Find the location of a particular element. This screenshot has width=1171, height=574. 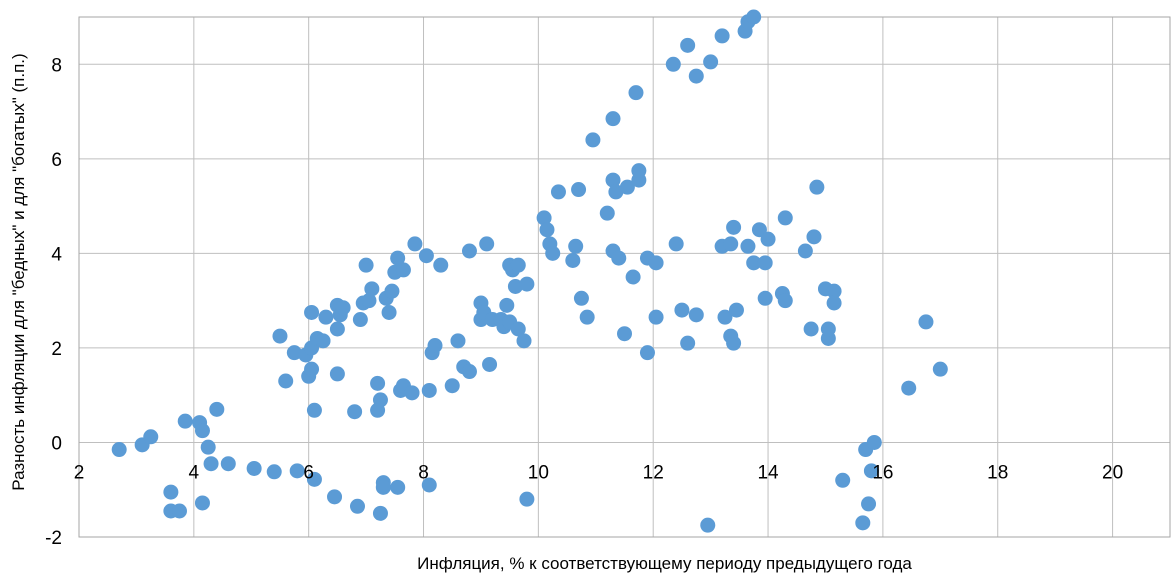

x-tick-label: 6 is located at coordinates (308, 472).